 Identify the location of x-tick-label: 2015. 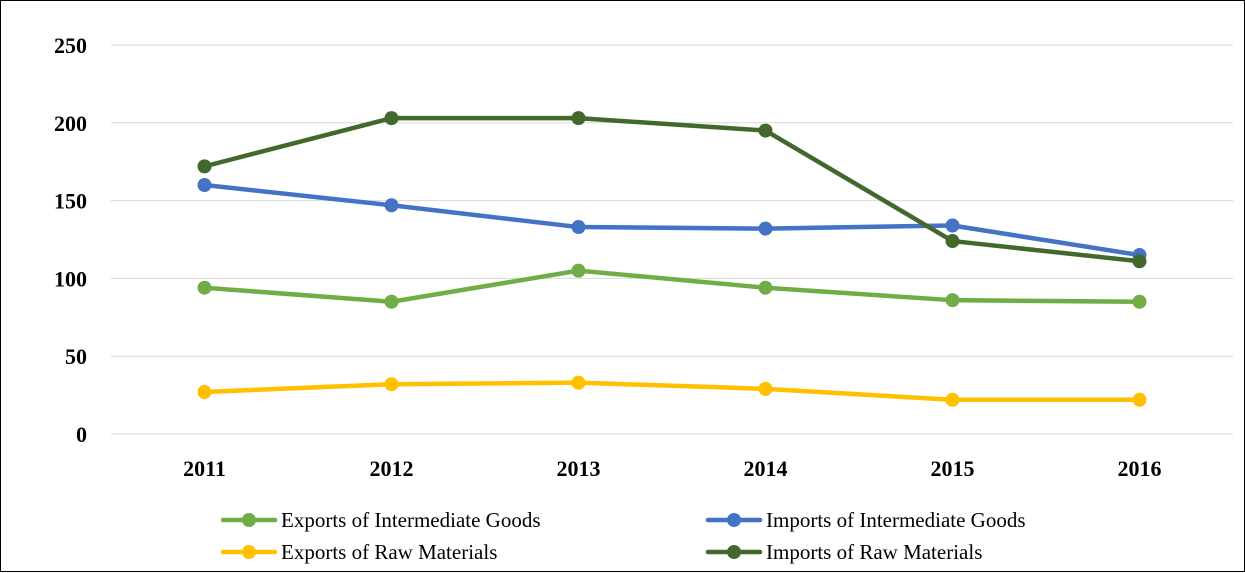
(953, 468).